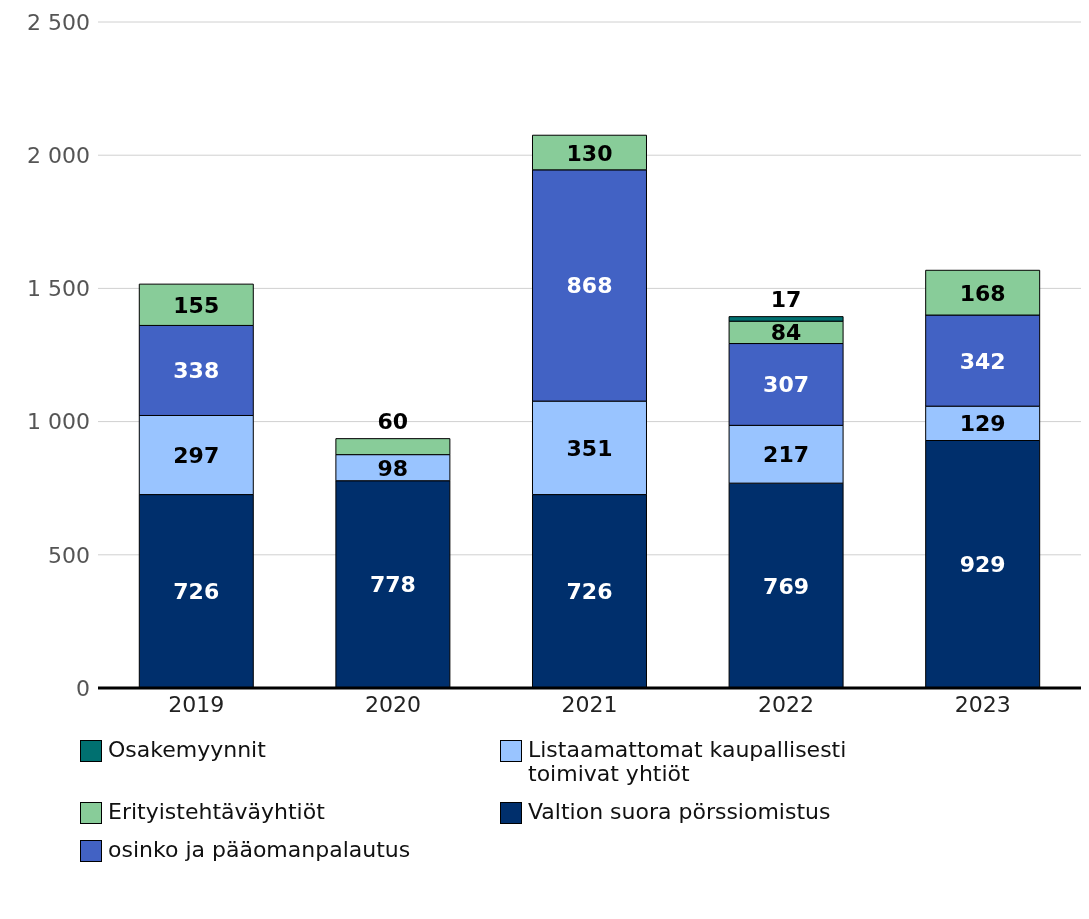 The width and height of the screenshot is (1089, 919). What do you see at coordinates (58, 22) in the screenshot?
I see `y-tick-label: 2 500` at bounding box center [58, 22].